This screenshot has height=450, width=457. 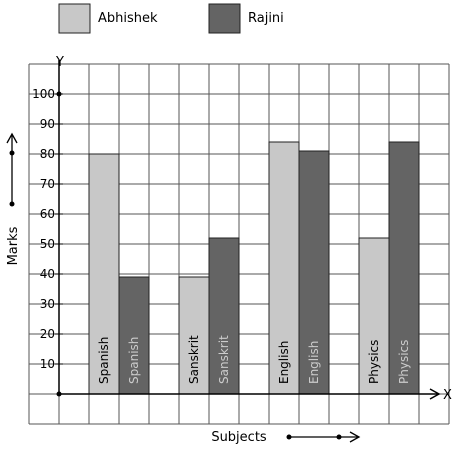 What do you see at coordinates (12, 169) in the screenshot?
I see `y-direction-arrow-icon` at bounding box center [12, 169].